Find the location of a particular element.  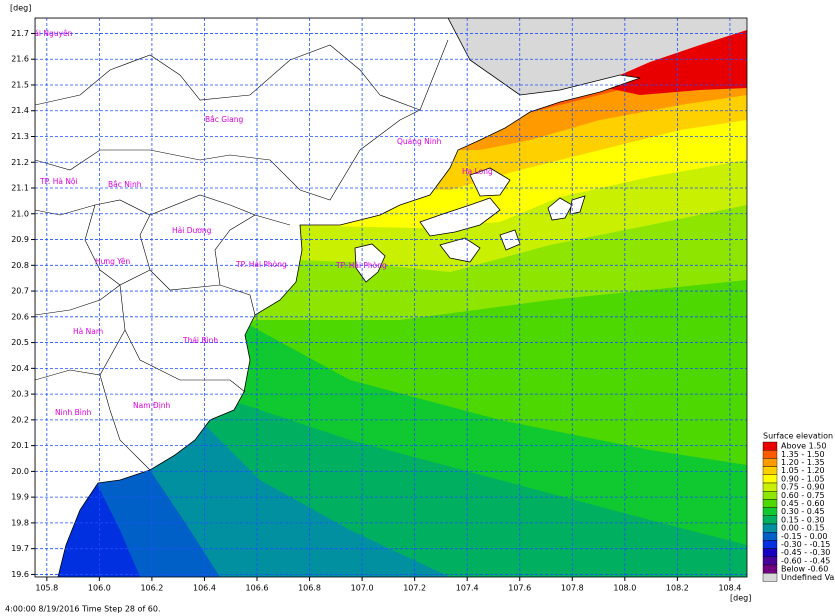

legend-label: Undefined Value is located at coordinates (808, 577).